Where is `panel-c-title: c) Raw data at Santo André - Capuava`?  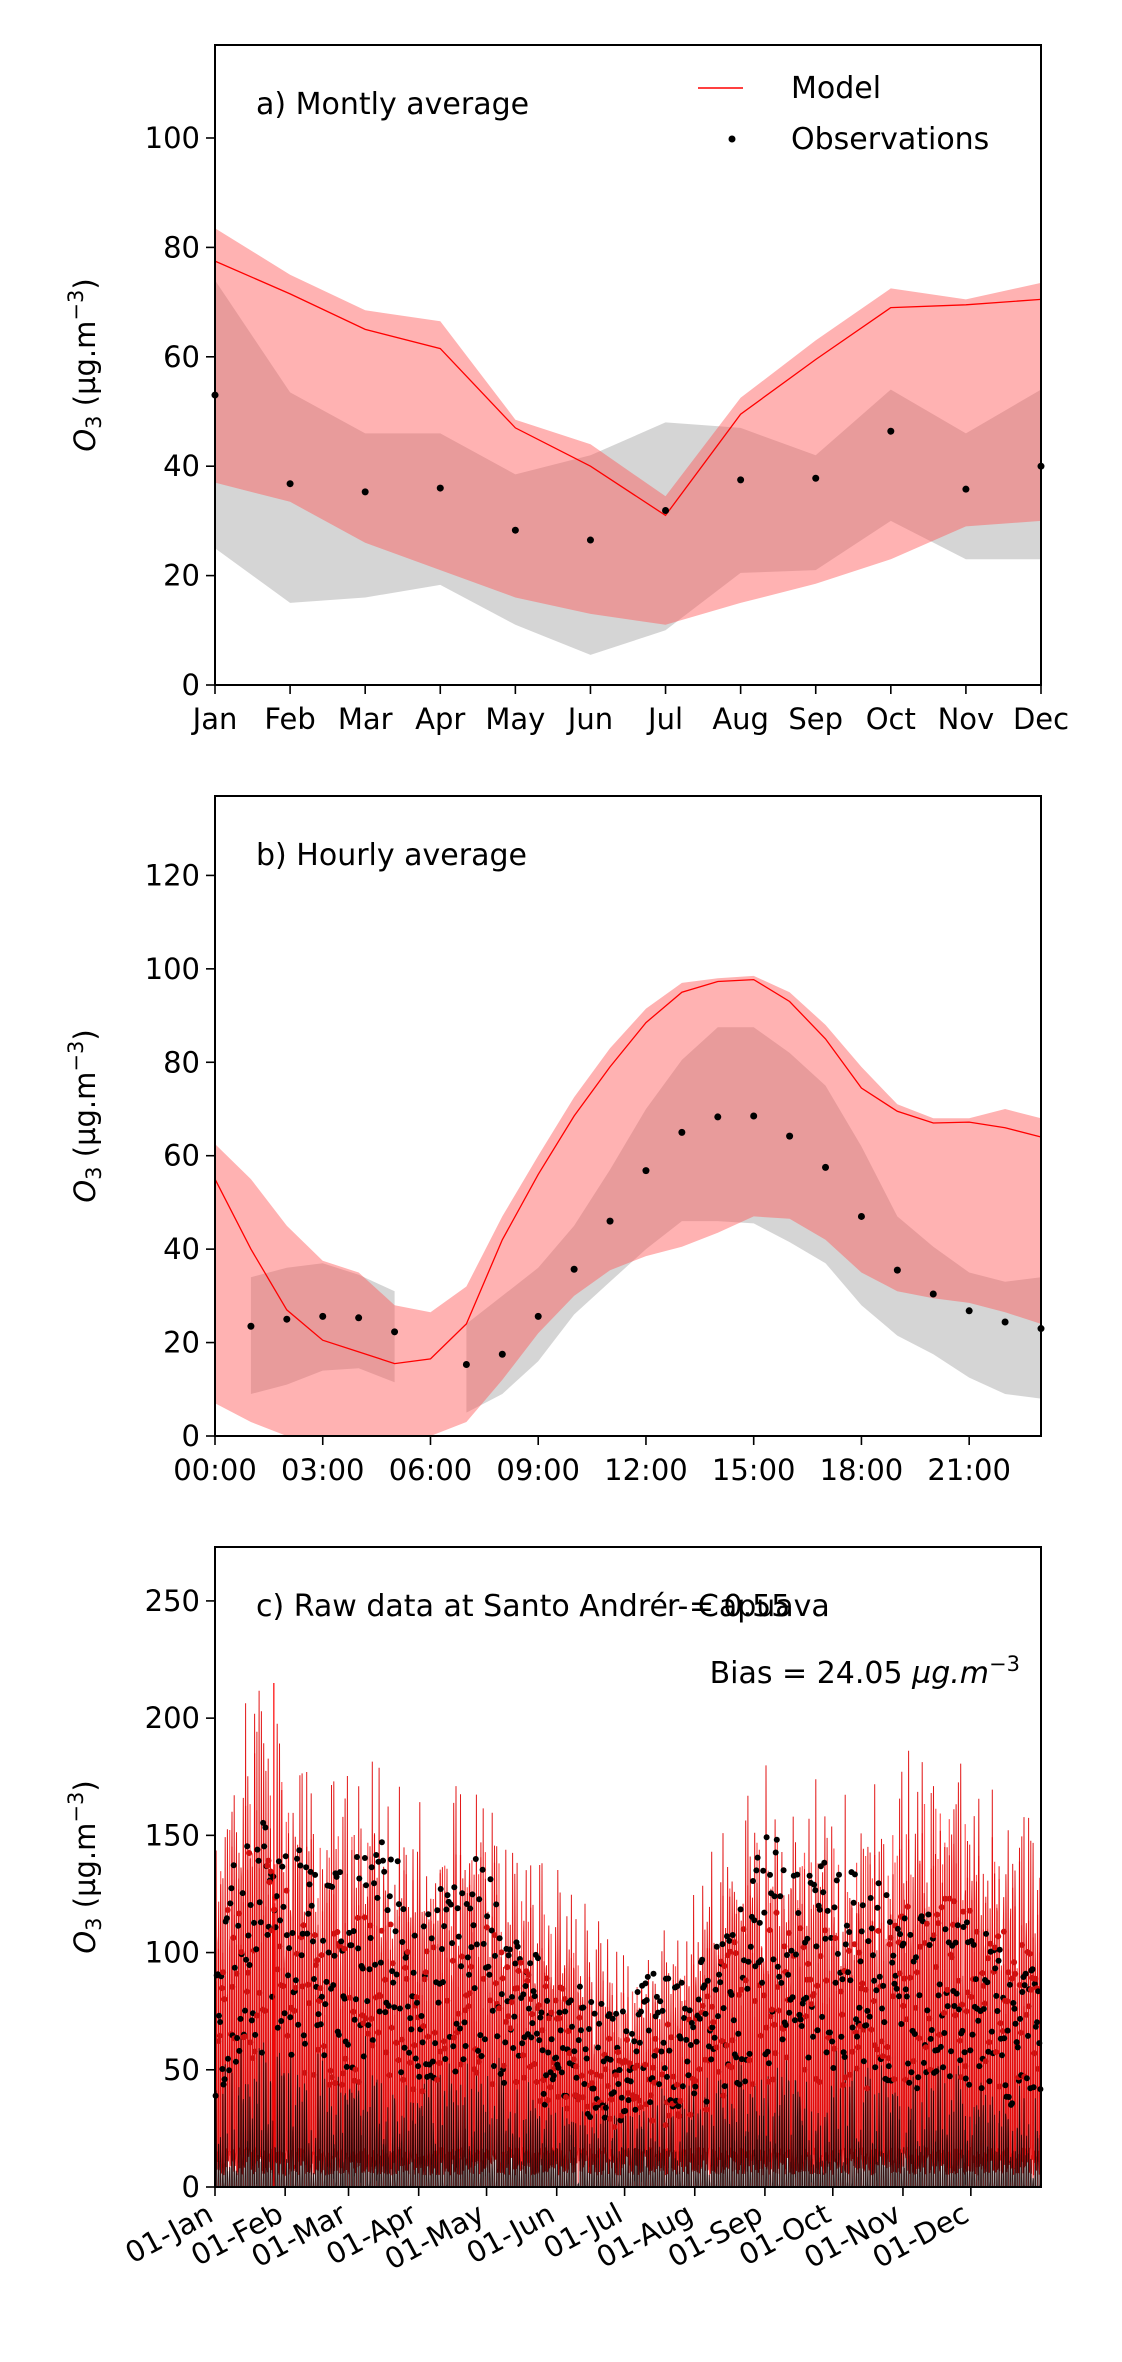 panel-c-title: c) Raw data at Santo André - Capuava is located at coordinates (543, 1606).